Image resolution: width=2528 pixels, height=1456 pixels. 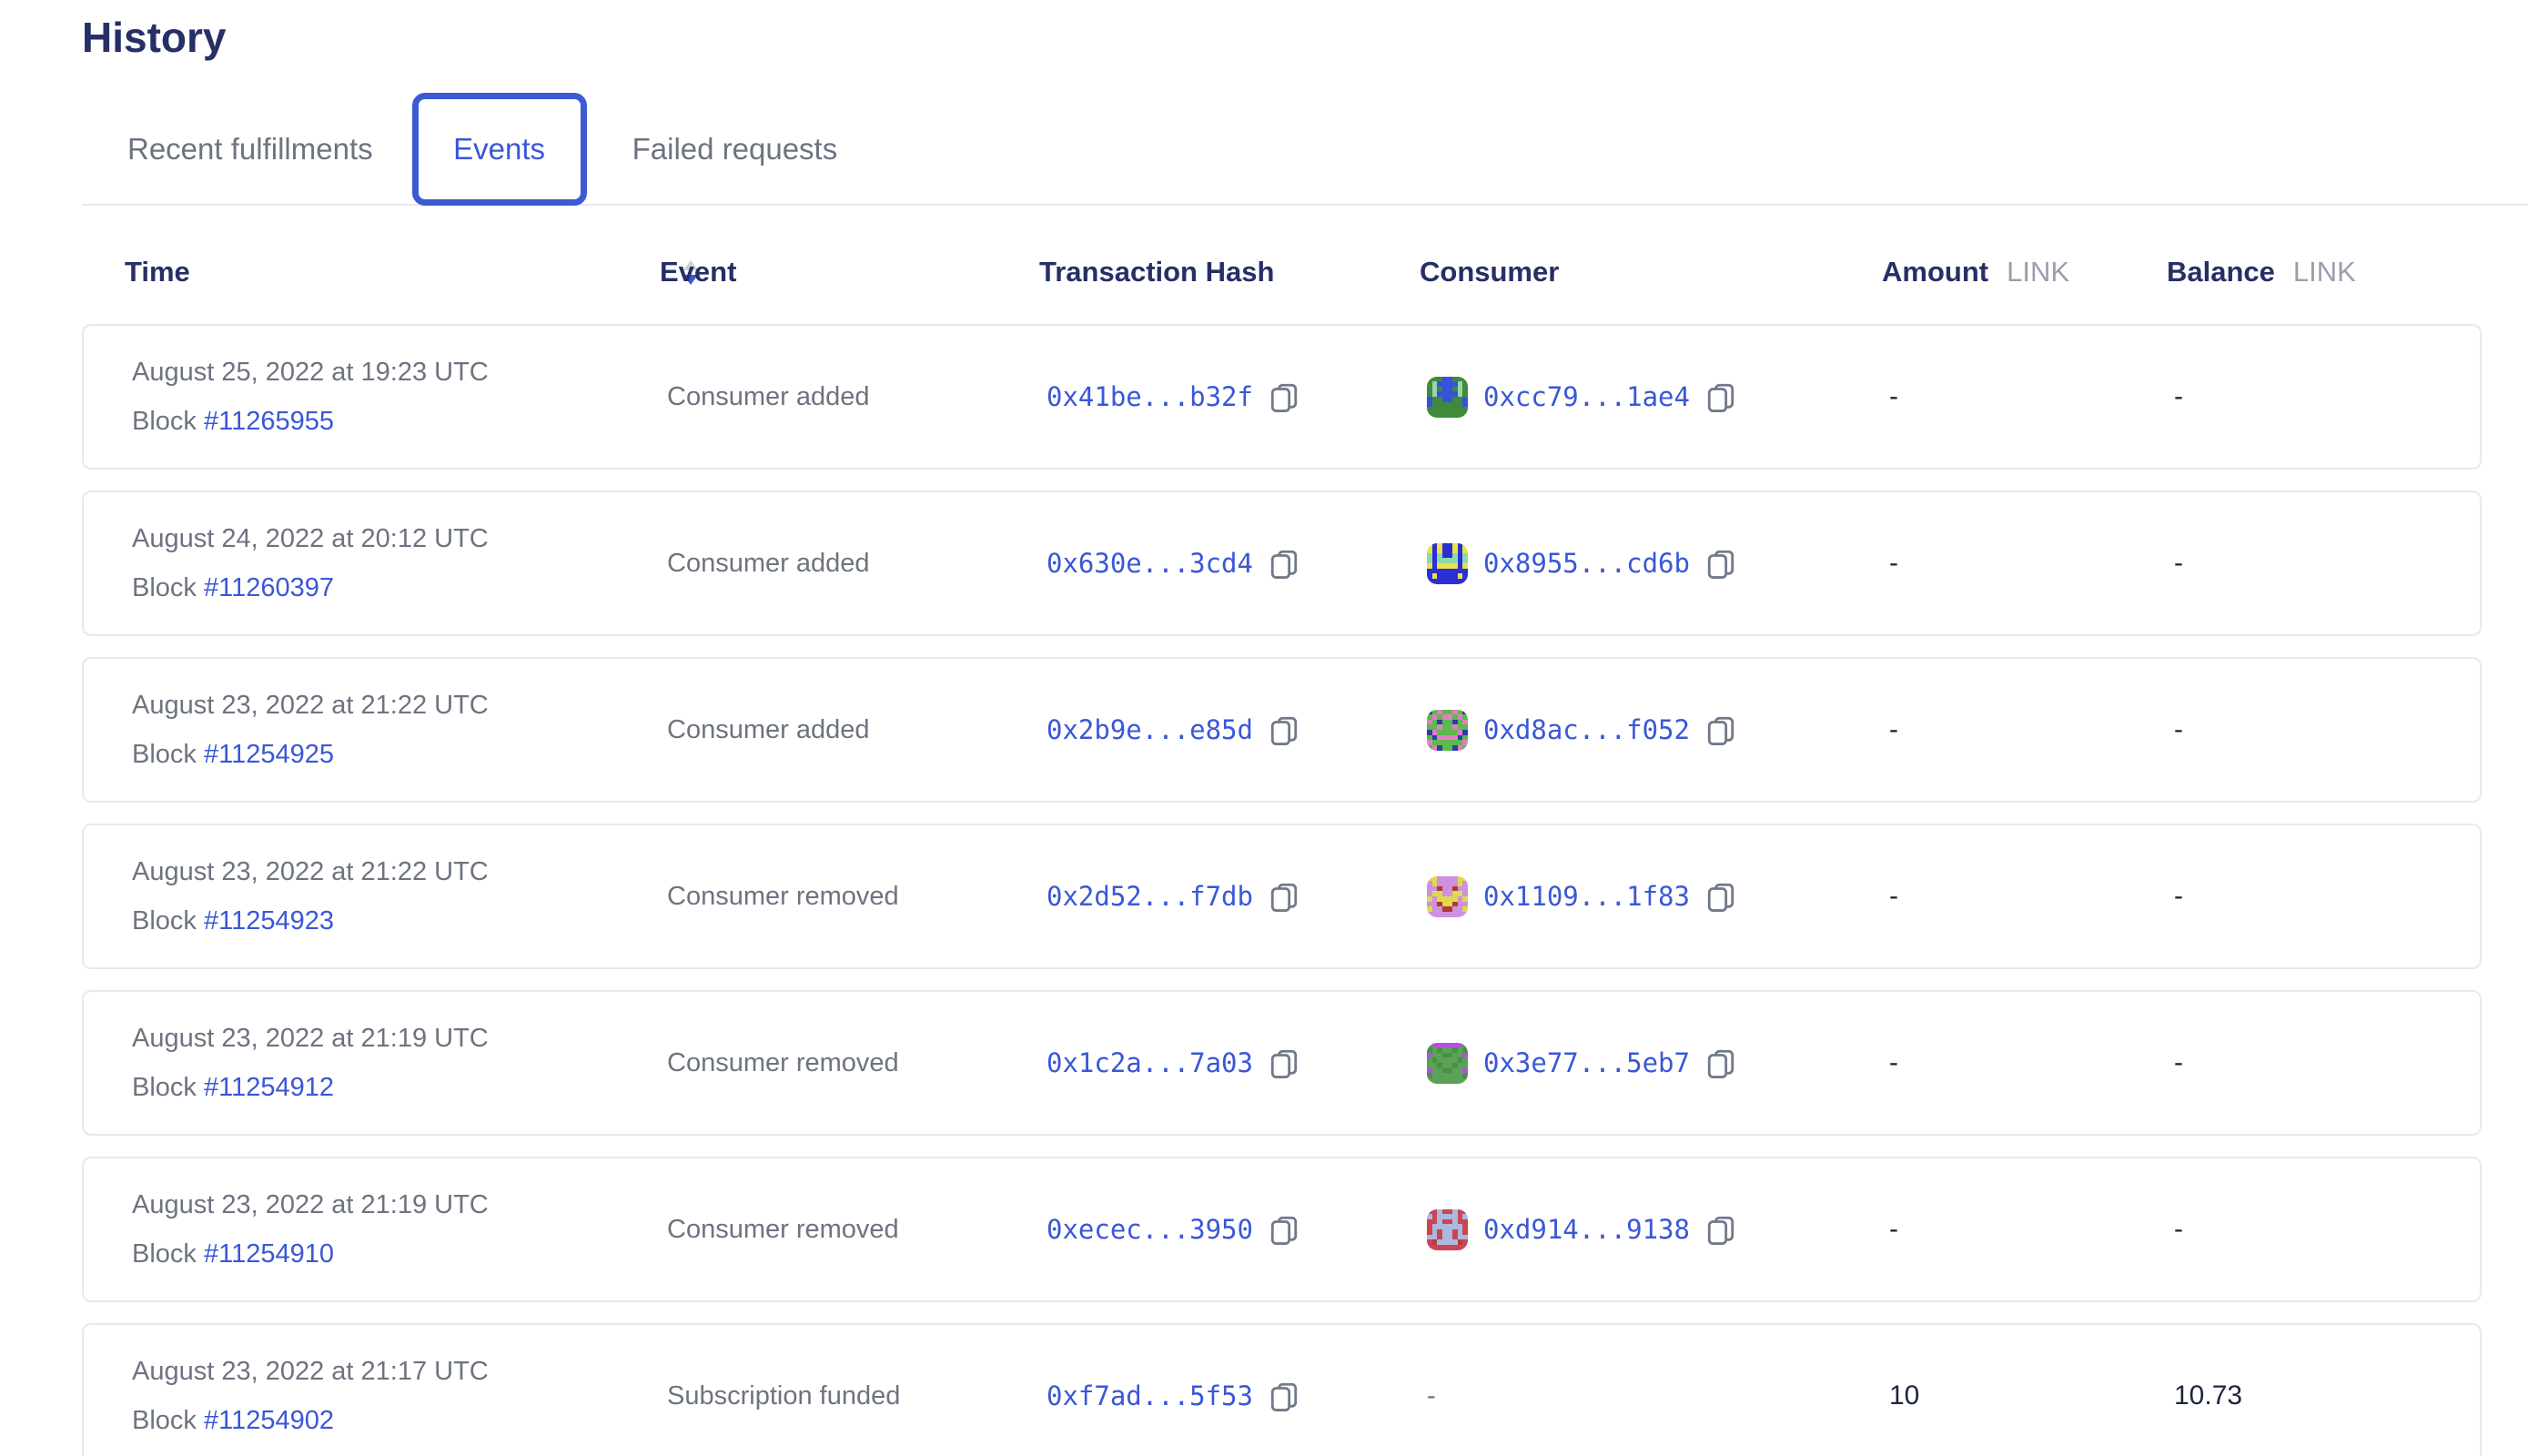 I want to click on transaction-hash-link: 0xf7ad...5f53, so click(x=1150, y=1396).